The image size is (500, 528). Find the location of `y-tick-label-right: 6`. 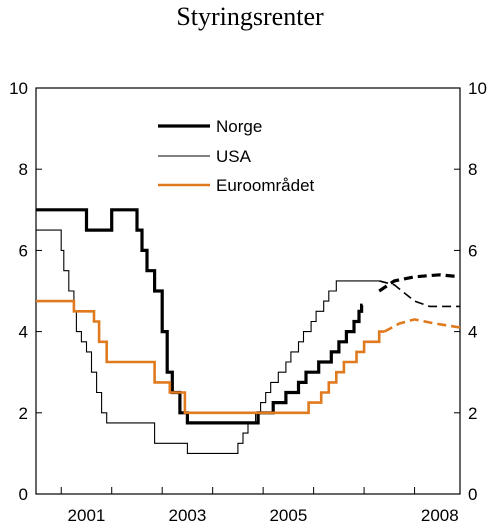

y-tick-label-right: 6 is located at coordinates (472, 250).